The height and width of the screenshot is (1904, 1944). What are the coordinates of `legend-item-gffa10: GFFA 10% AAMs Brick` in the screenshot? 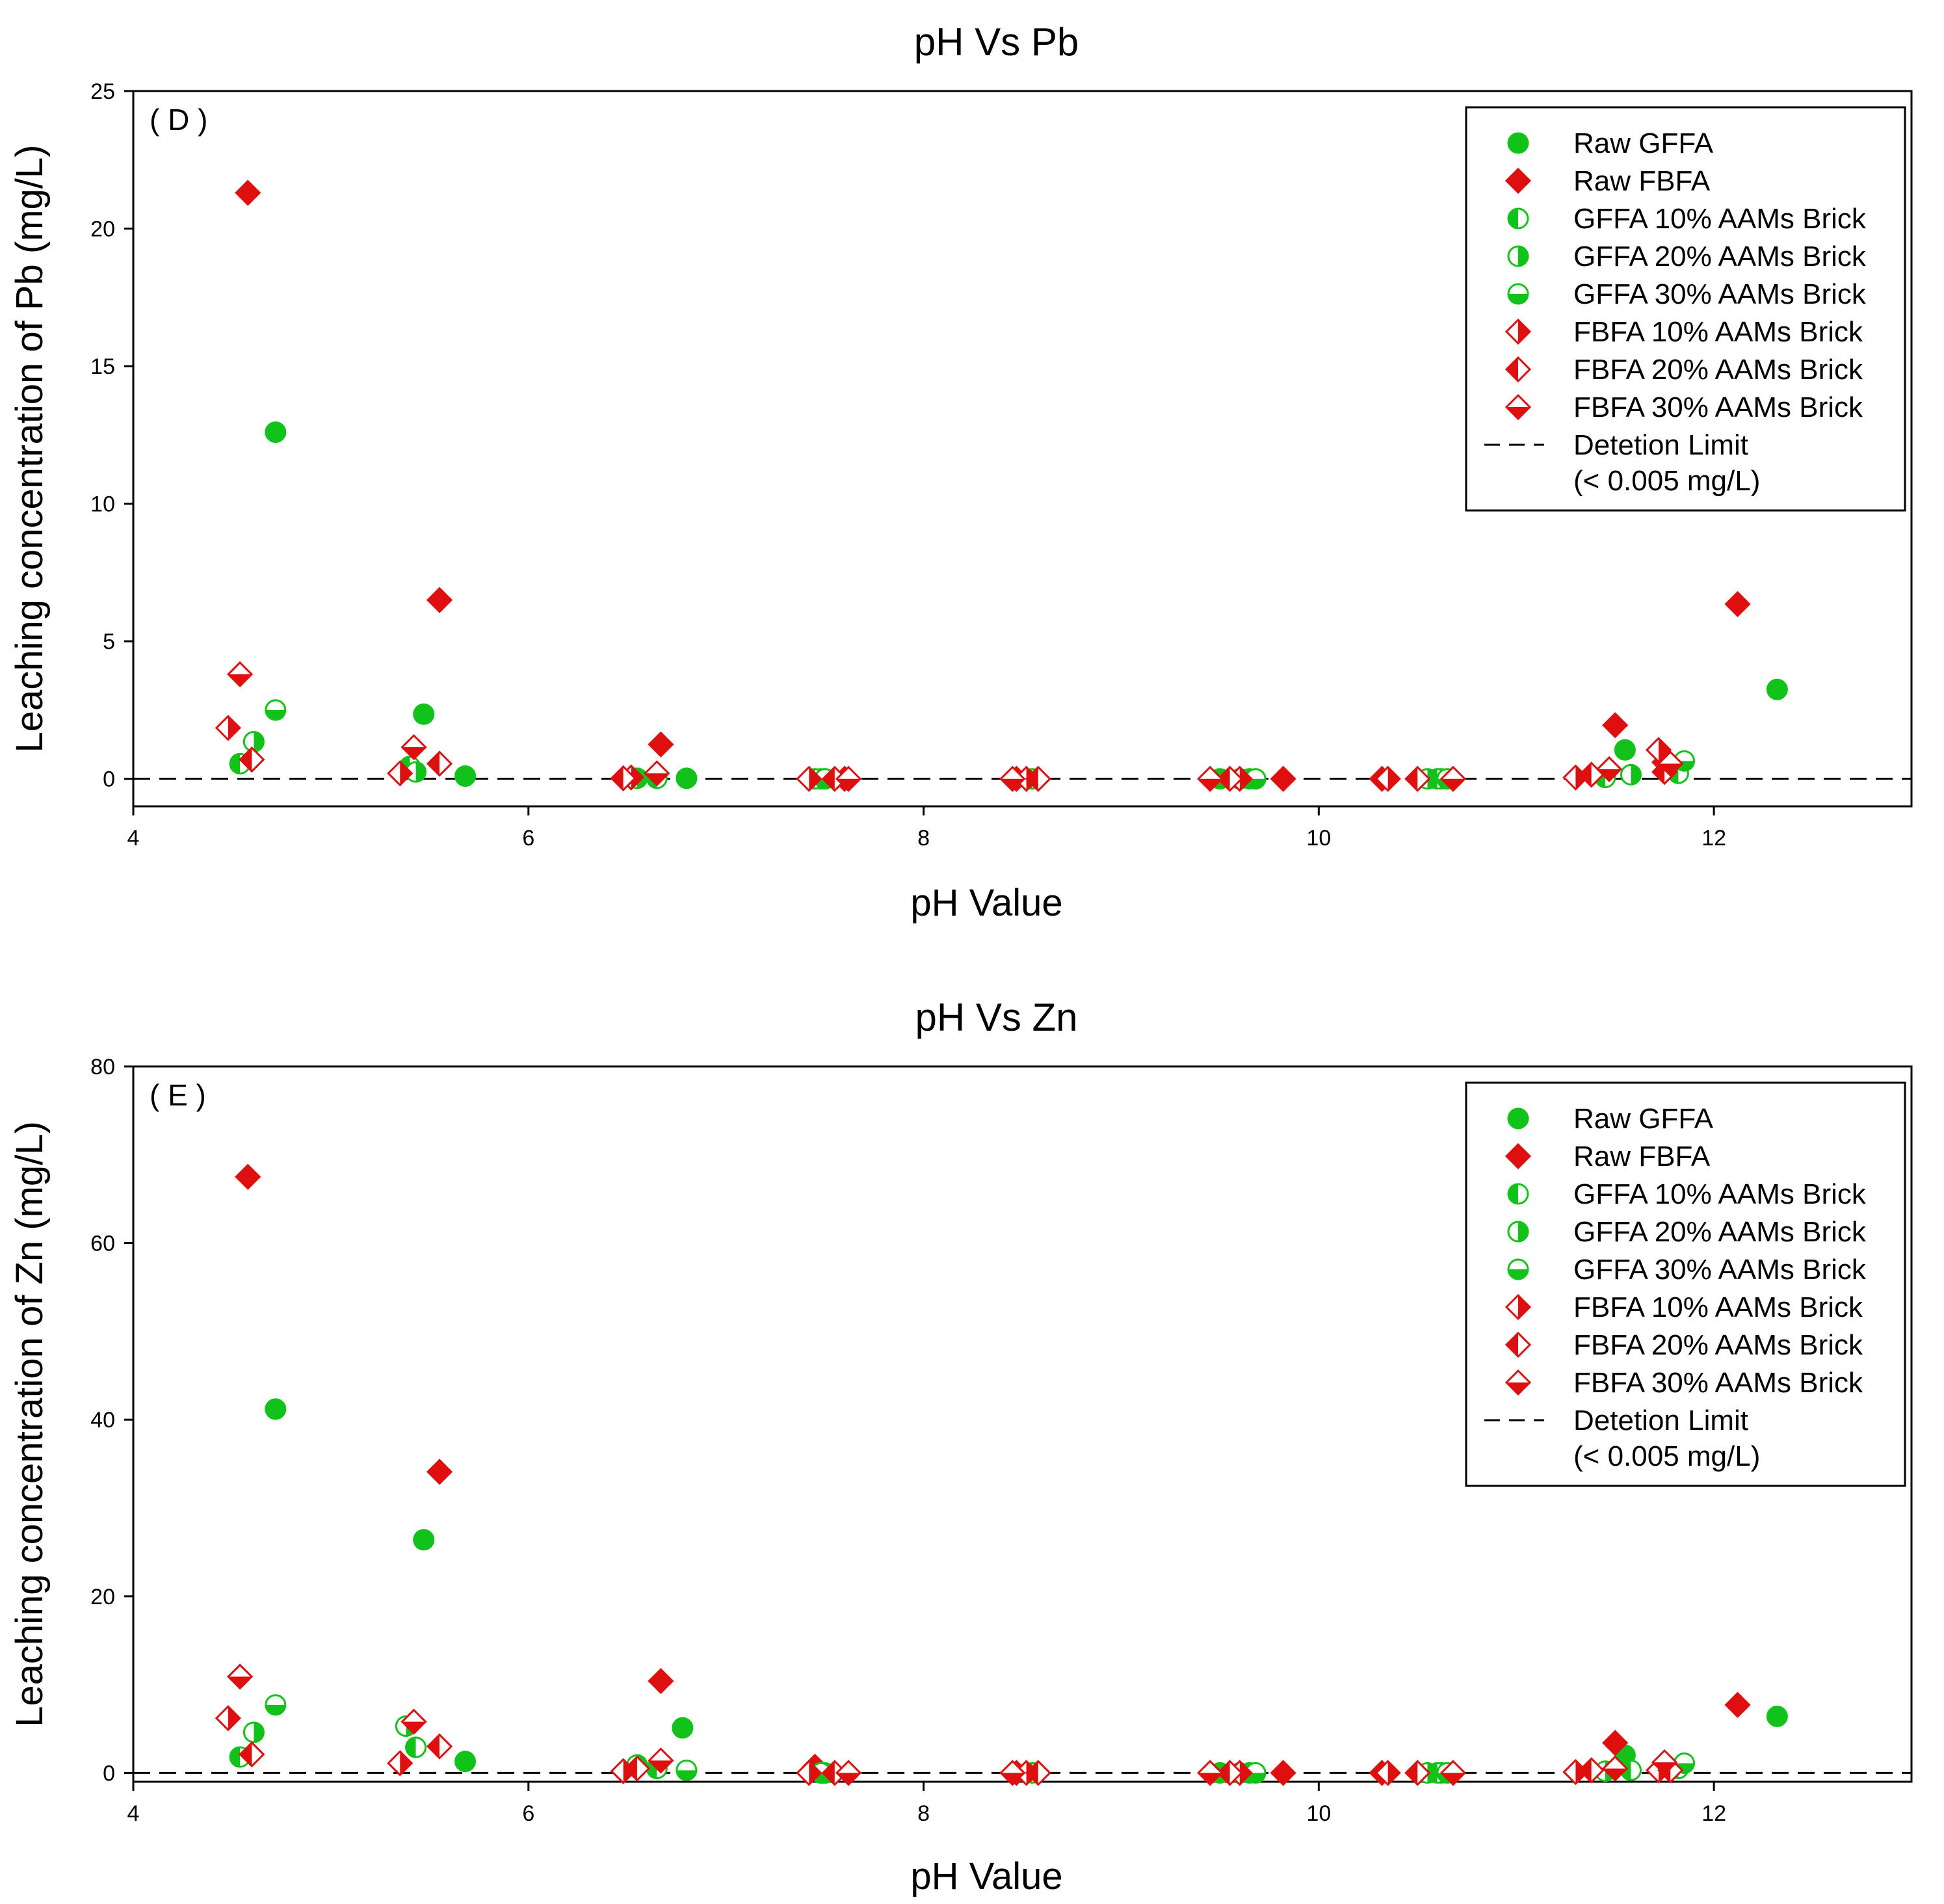 It's located at (1687, 1194).